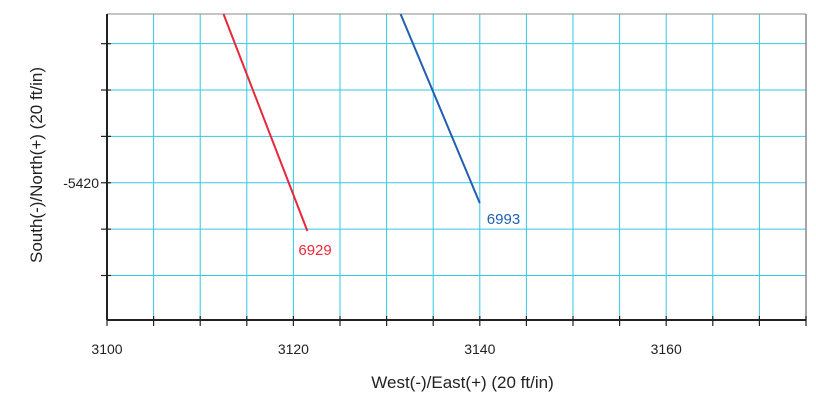  I want to click on y-axis-title: South(-)/North(+) (20 ft/in), so click(36, 165).